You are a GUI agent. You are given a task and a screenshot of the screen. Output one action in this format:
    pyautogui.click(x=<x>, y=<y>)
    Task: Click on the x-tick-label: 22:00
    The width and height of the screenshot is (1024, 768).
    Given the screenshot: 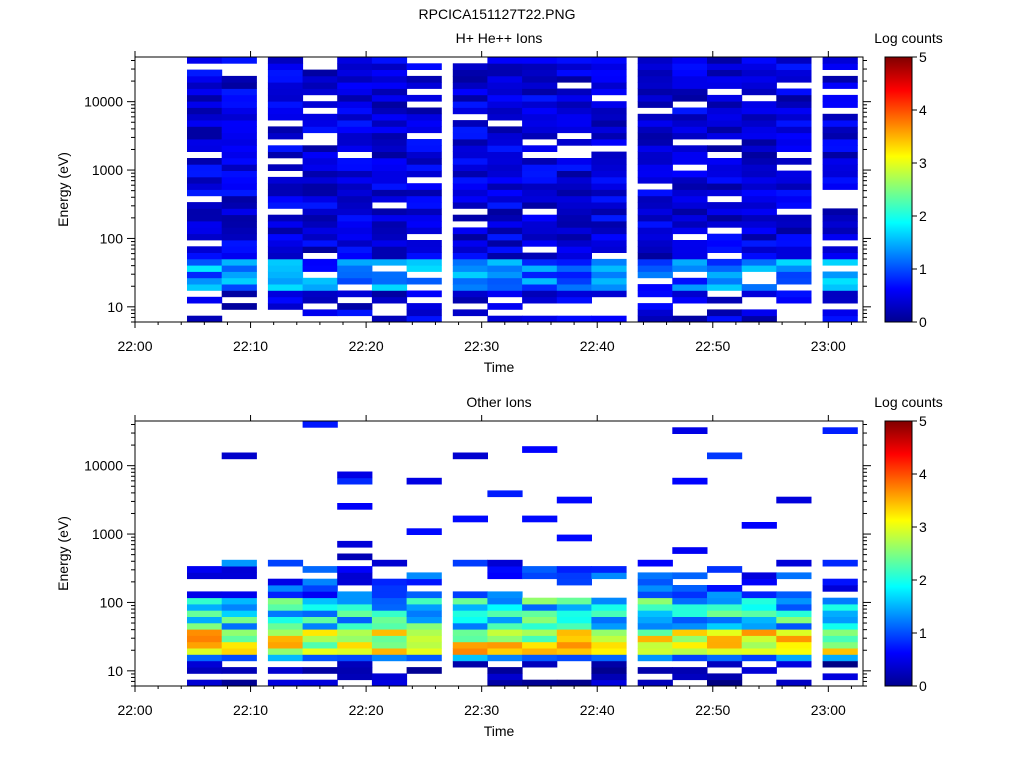 What is the action you would take?
    pyautogui.click(x=134, y=346)
    